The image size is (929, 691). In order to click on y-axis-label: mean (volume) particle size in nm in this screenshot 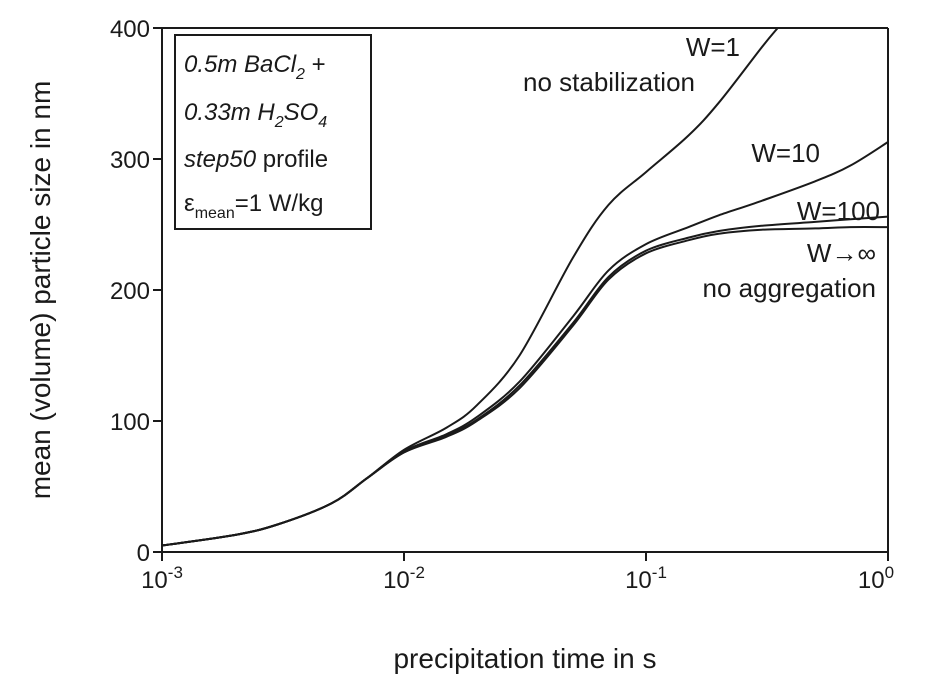, I will do `click(40, 290)`.